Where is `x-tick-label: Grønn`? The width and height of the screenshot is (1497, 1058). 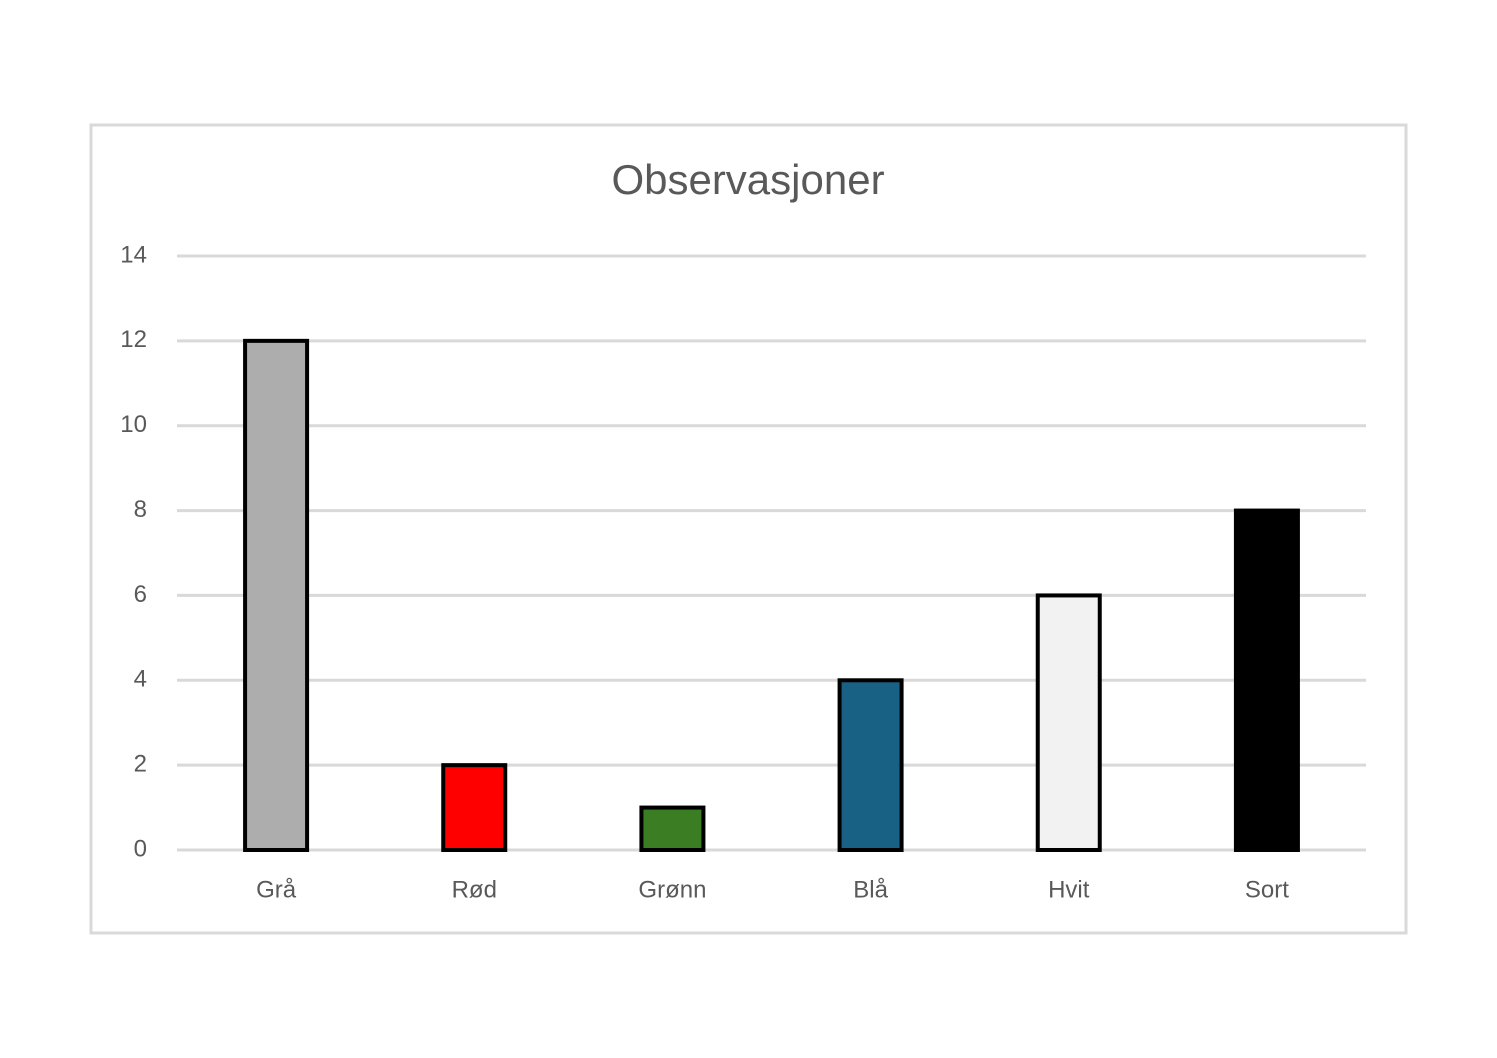
x-tick-label: Grønn is located at coordinates (672, 889).